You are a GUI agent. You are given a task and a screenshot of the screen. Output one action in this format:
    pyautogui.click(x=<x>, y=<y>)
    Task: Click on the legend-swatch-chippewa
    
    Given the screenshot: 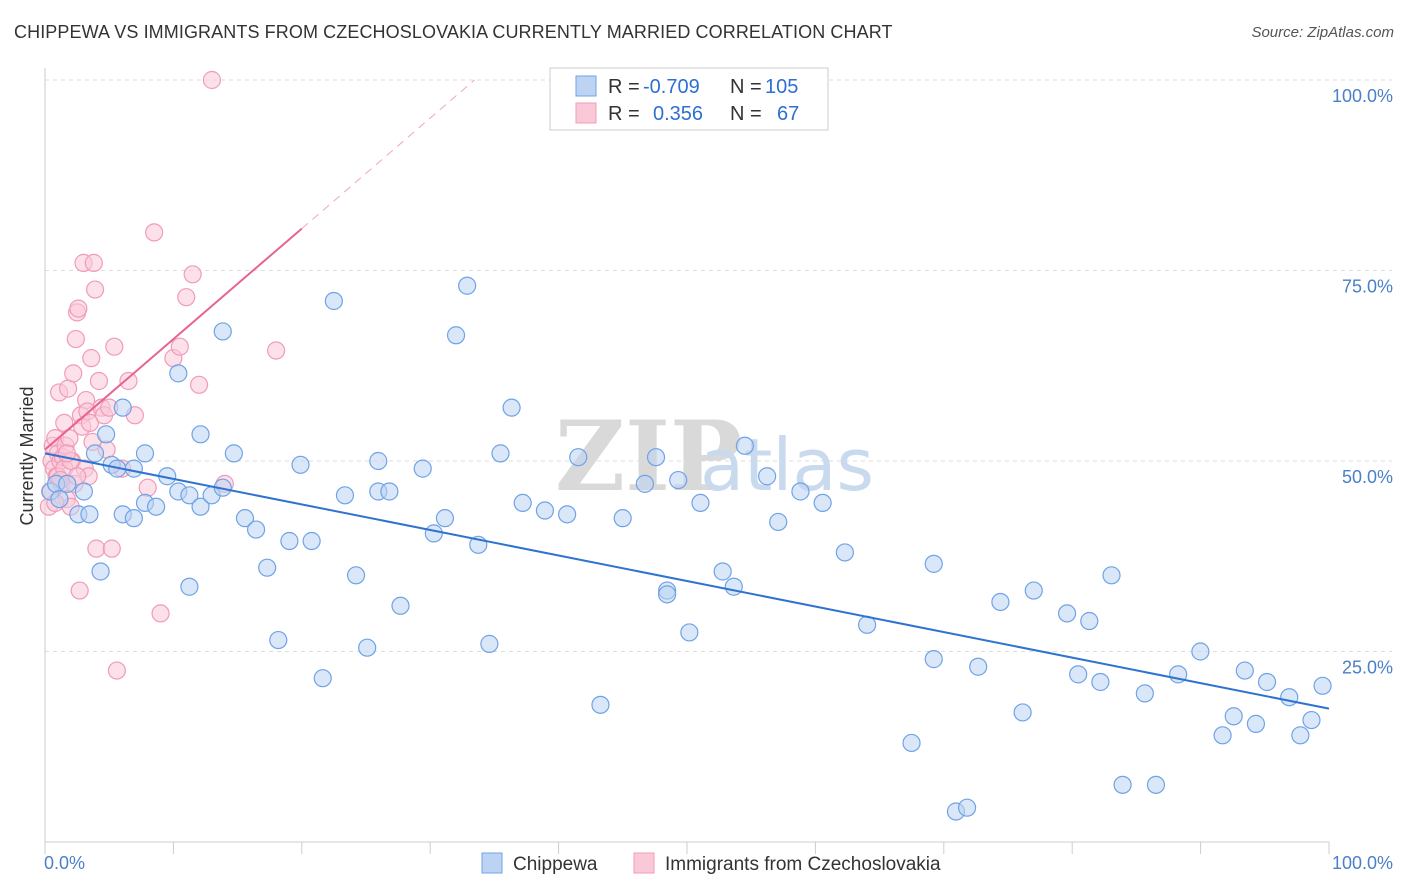 What is the action you would take?
    pyautogui.click(x=492, y=863)
    